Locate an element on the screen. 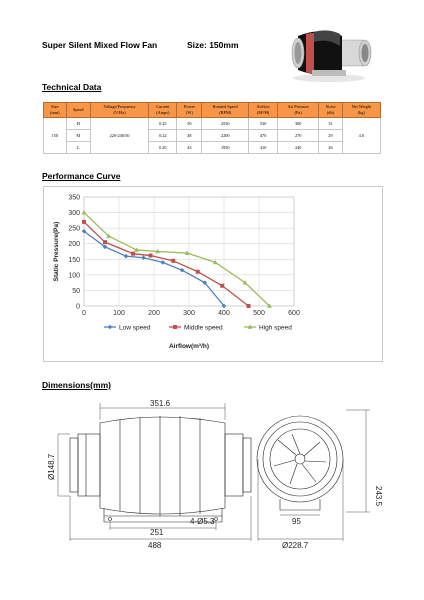 Image resolution: width=424 pixels, height=600 pixels. column-header-line2: (mm) is located at coordinates (55, 112).